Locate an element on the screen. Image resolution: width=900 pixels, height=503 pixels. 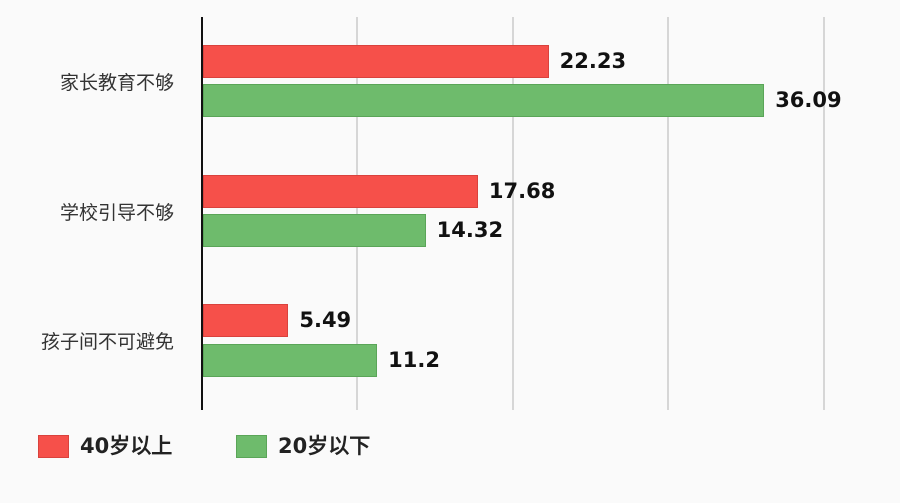
bar-20under-school is located at coordinates (314, 230).